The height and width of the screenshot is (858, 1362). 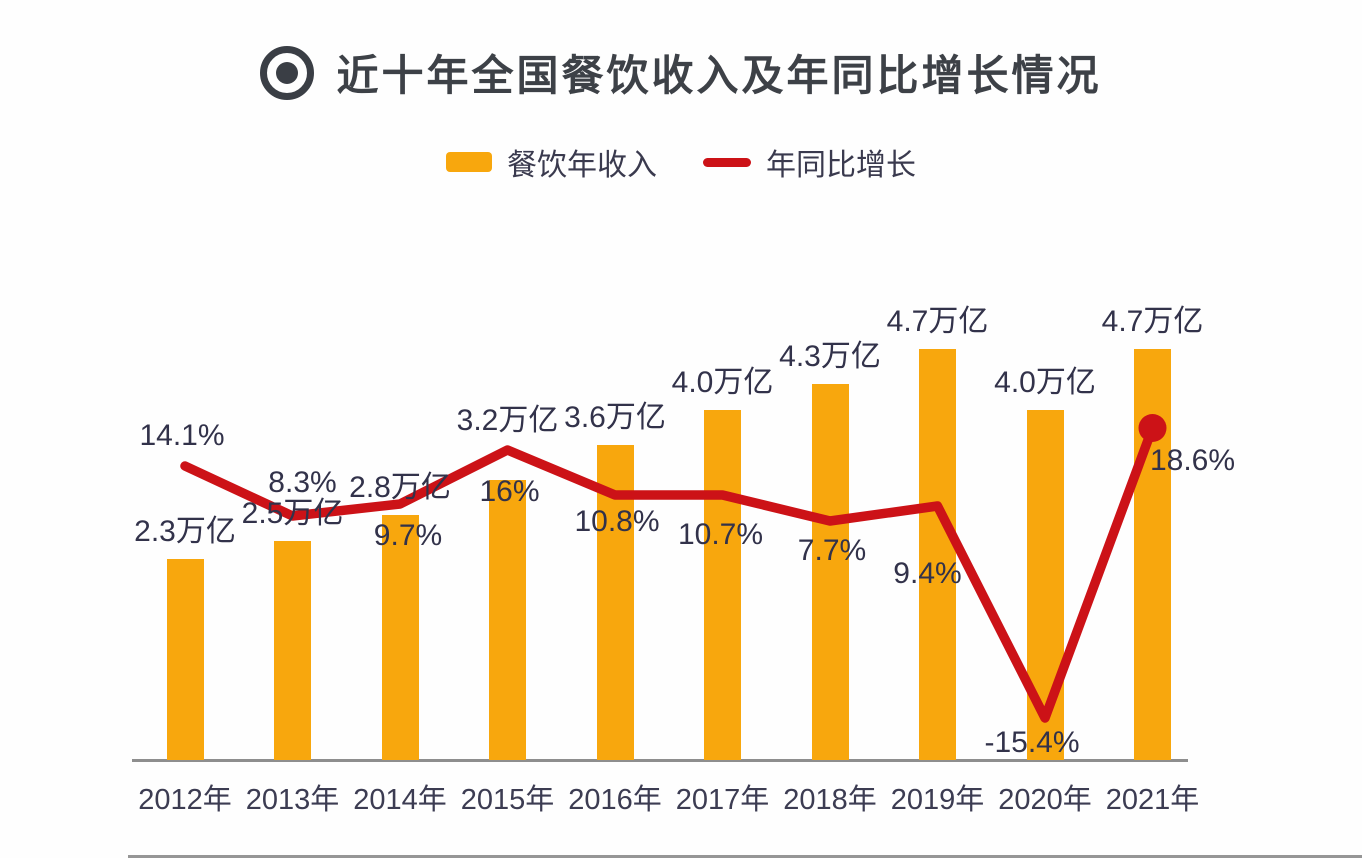 What do you see at coordinates (832, 550) in the screenshot?
I see `growth-label-2018: 7.7%` at bounding box center [832, 550].